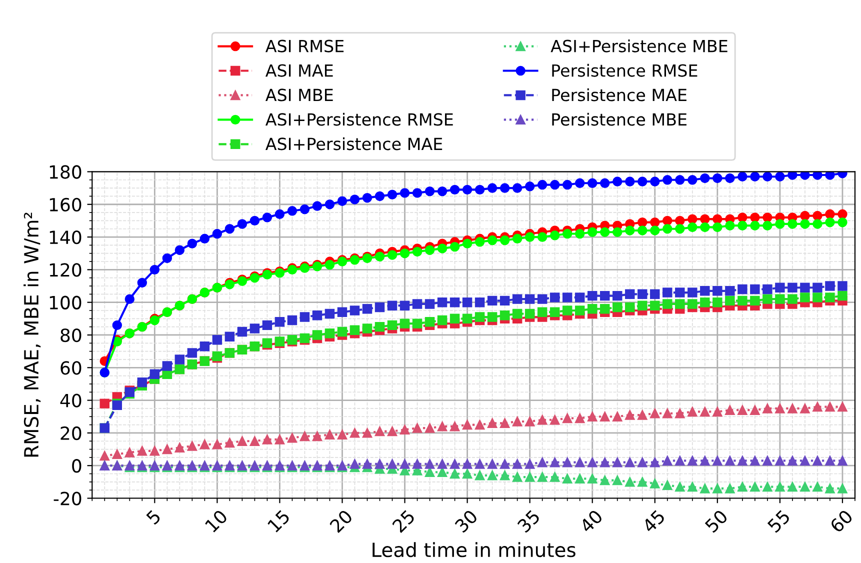  I want to click on x-tick-label: 30, so click(466, 521).